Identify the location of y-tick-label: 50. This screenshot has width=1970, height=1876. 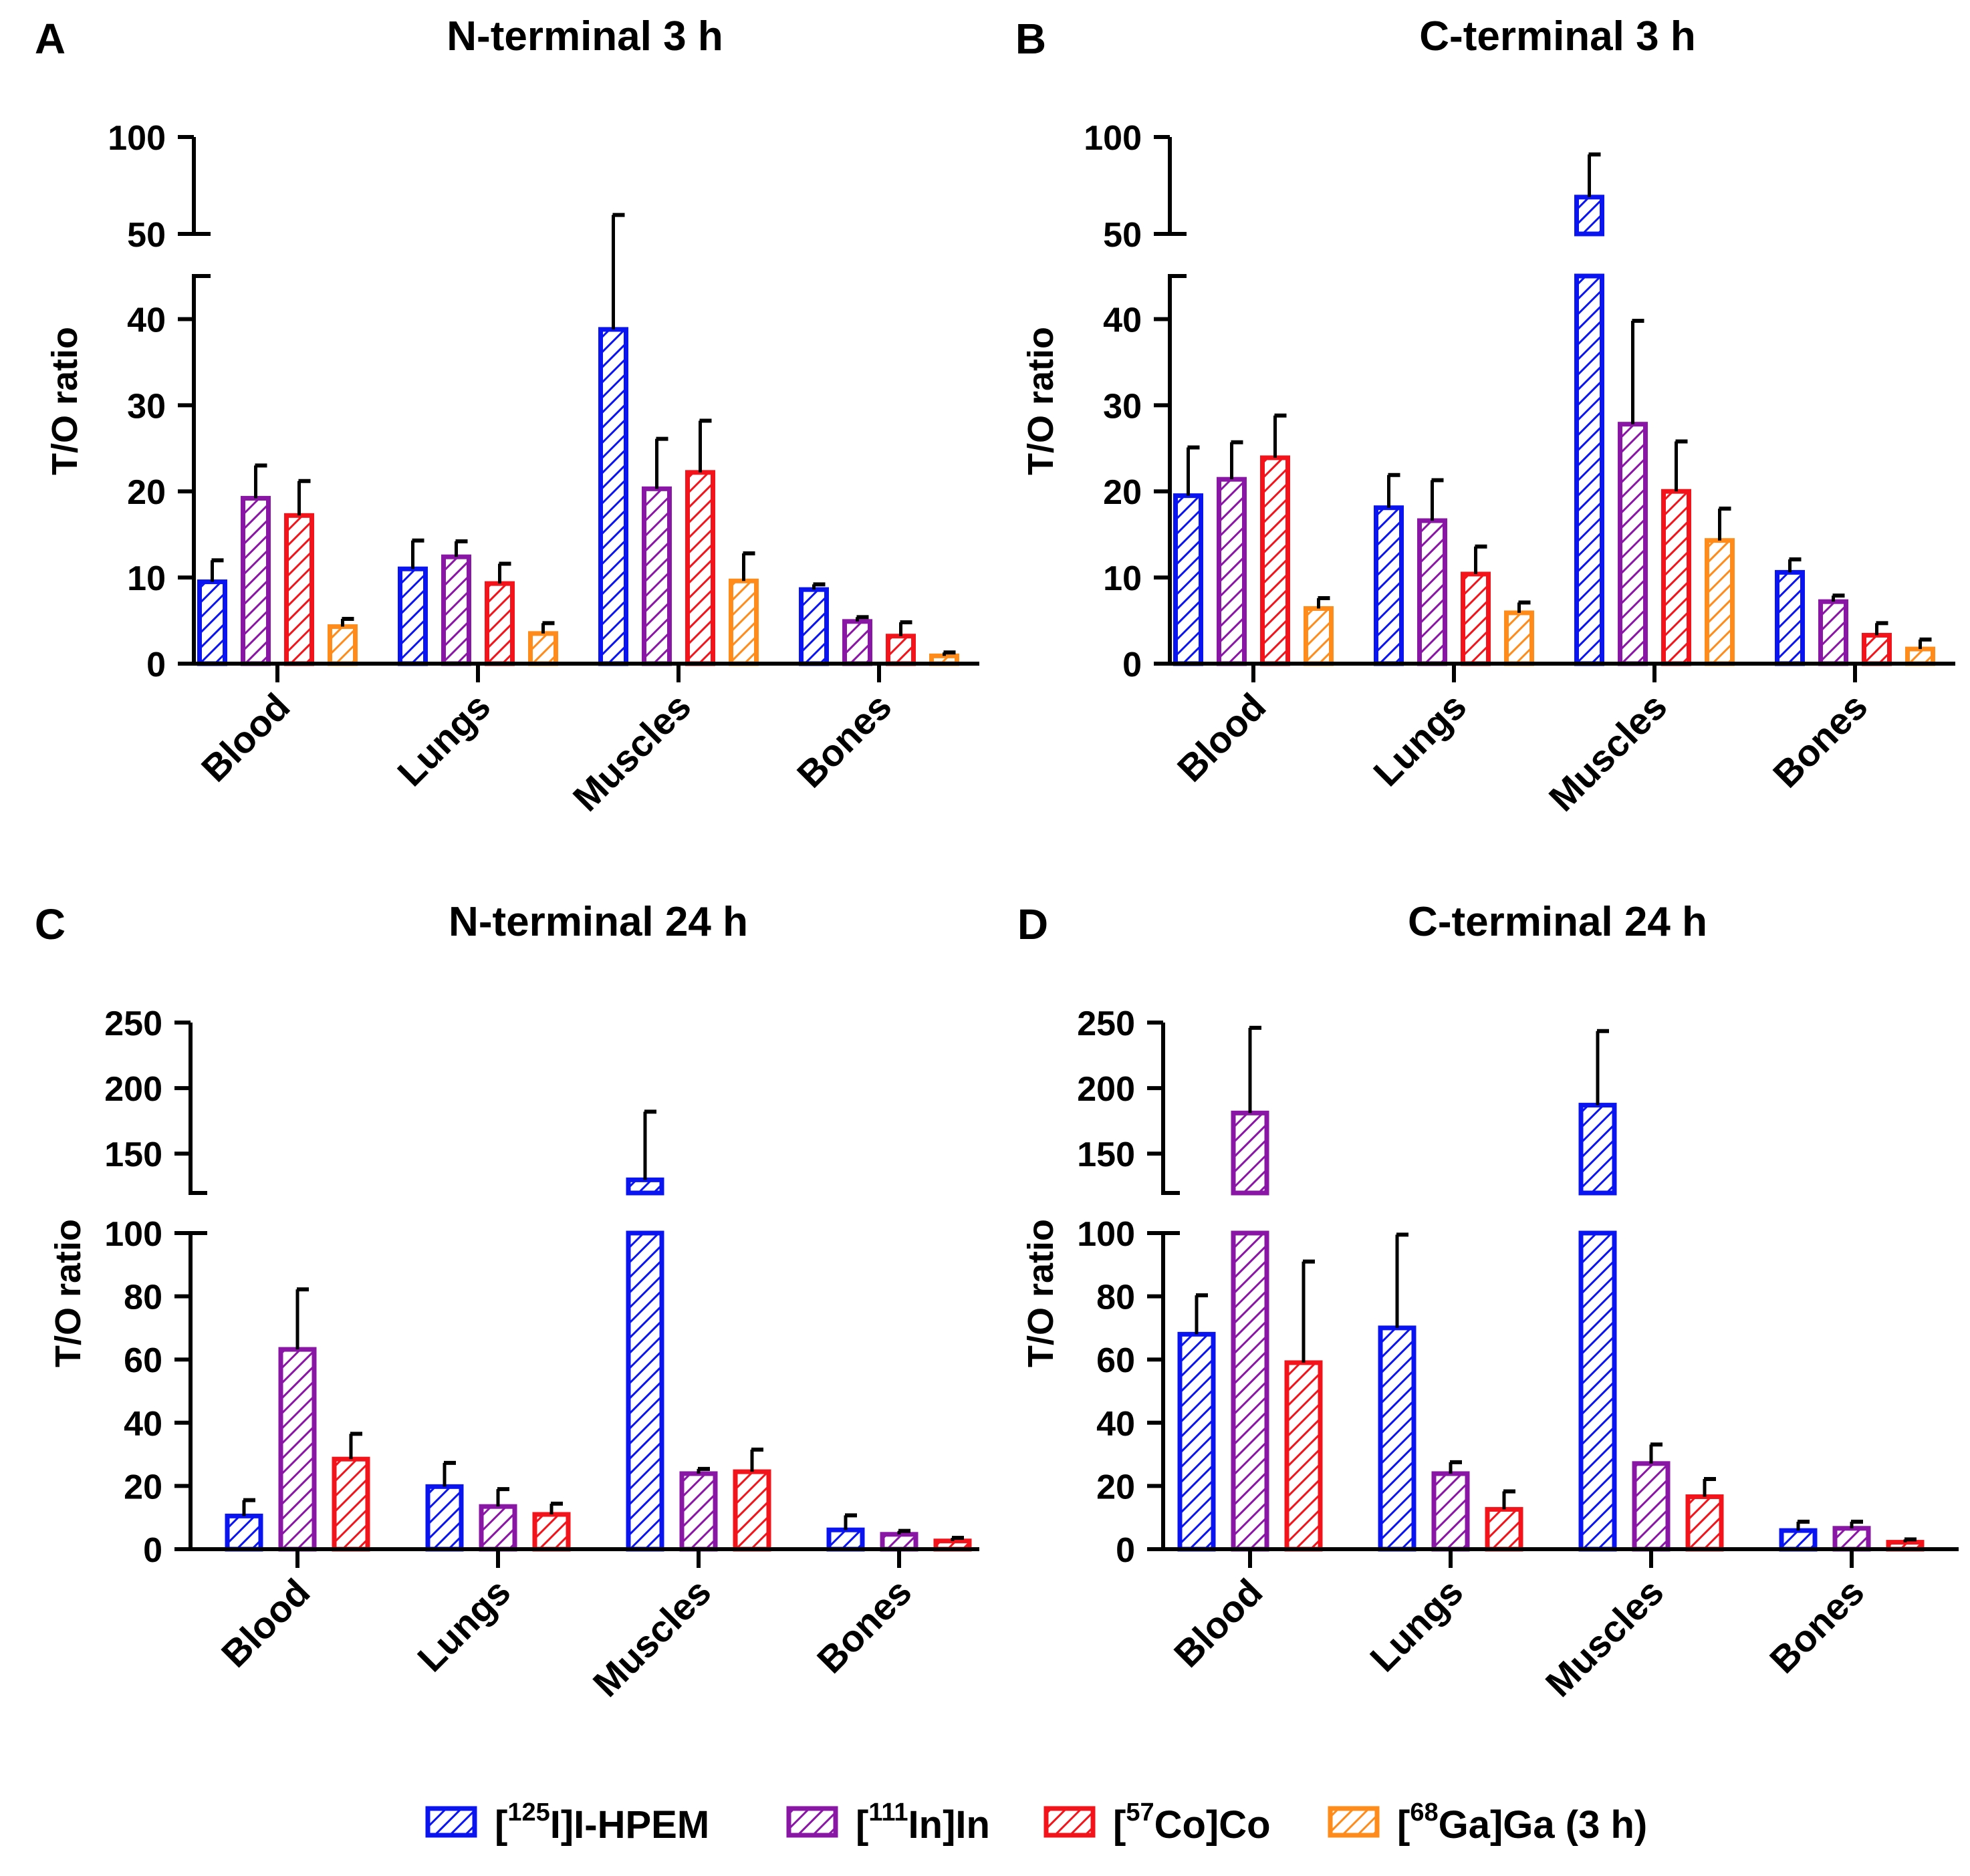
(146, 235).